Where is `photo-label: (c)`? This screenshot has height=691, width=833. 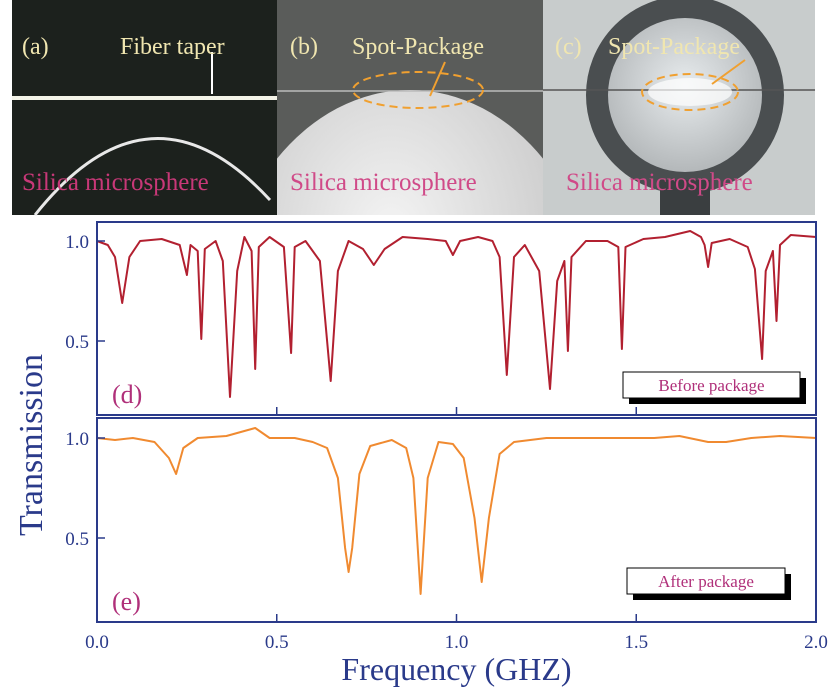
photo-label: (c) is located at coordinates (568, 47).